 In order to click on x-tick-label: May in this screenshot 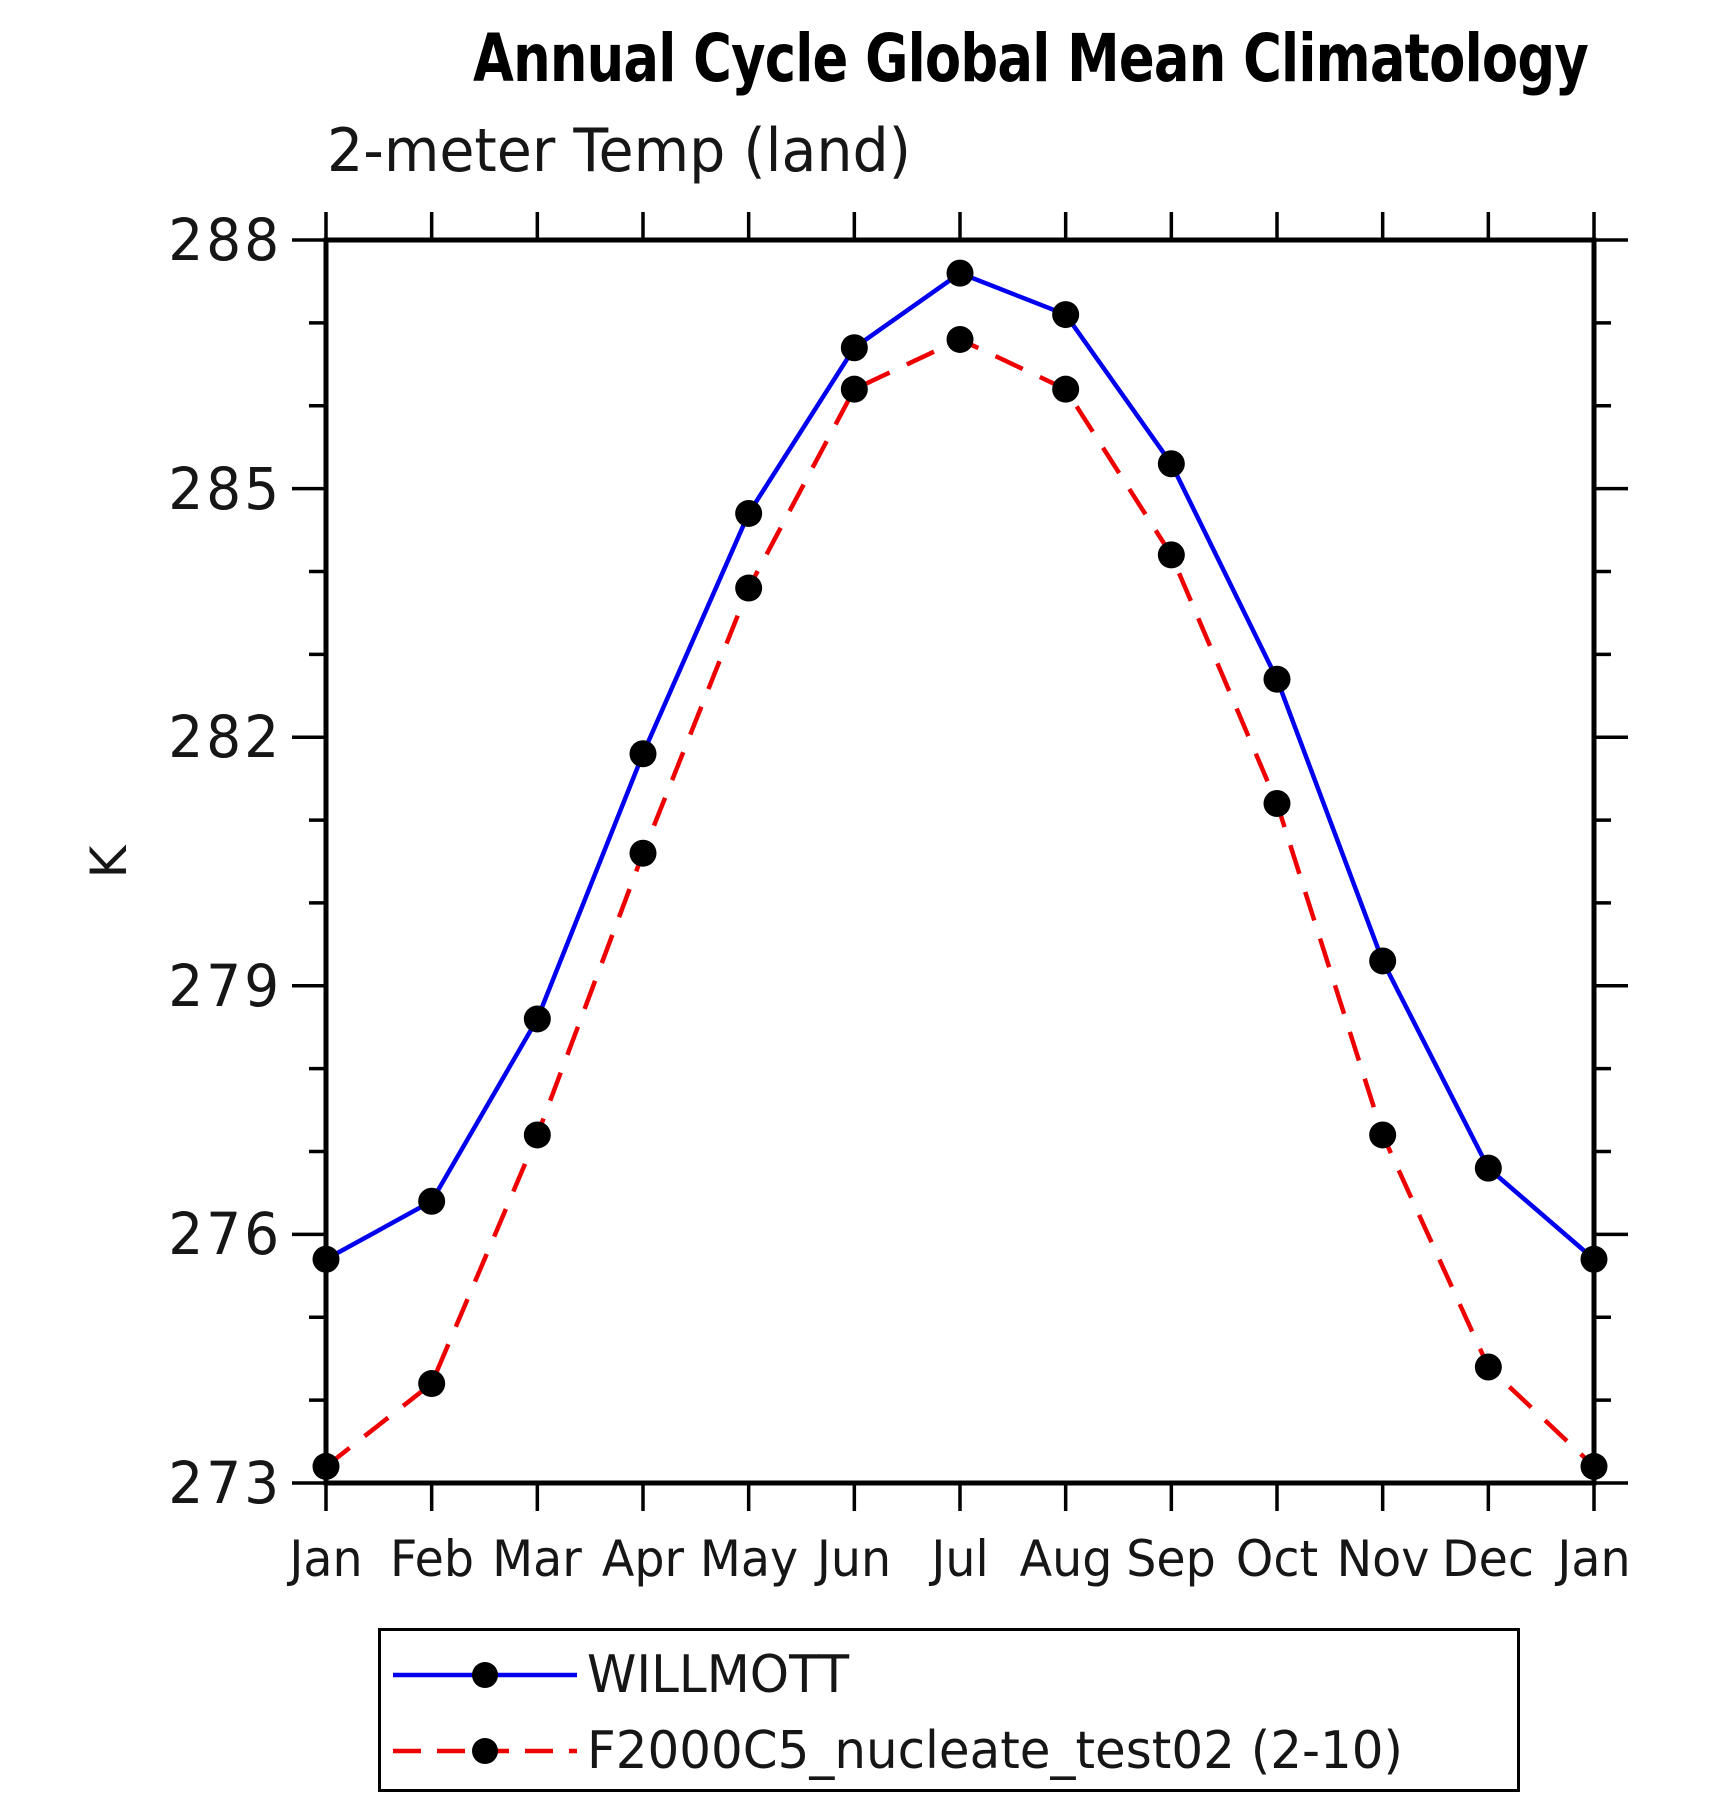, I will do `click(748, 1559)`.